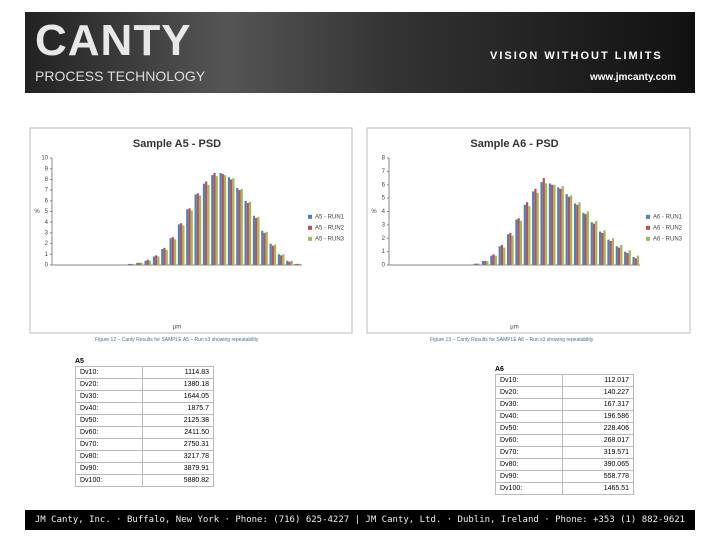  Describe the element at coordinates (109, 372) in the screenshot. I see `table-cell: Dv10:` at that location.